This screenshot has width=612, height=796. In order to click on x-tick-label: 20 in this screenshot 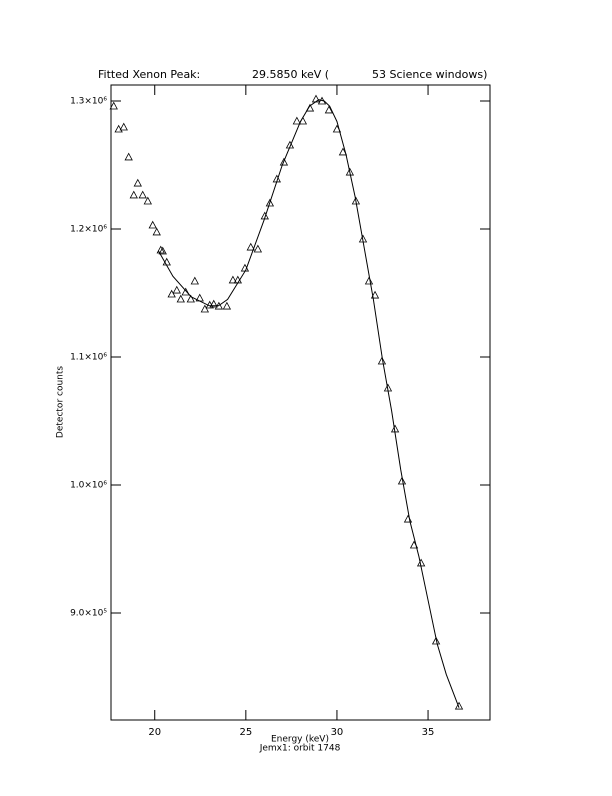, I will do `click(154, 732)`.